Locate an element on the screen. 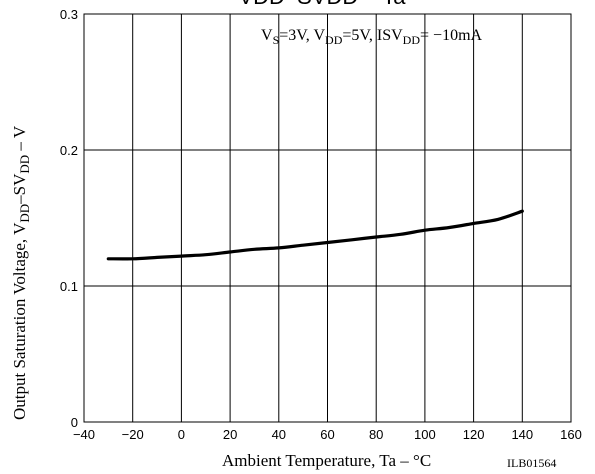 The width and height of the screenshot is (595, 474). x-tick-label: 80 is located at coordinates (376, 434).